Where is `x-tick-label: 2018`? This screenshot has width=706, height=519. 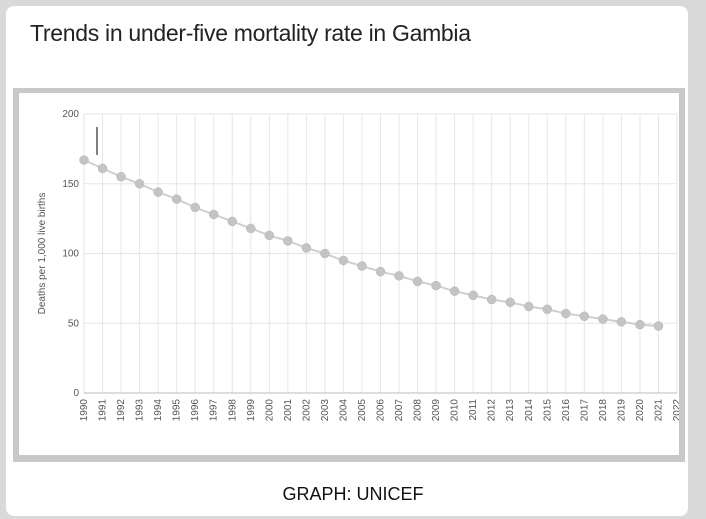
x-tick-label: 2018 is located at coordinates (603, 410).